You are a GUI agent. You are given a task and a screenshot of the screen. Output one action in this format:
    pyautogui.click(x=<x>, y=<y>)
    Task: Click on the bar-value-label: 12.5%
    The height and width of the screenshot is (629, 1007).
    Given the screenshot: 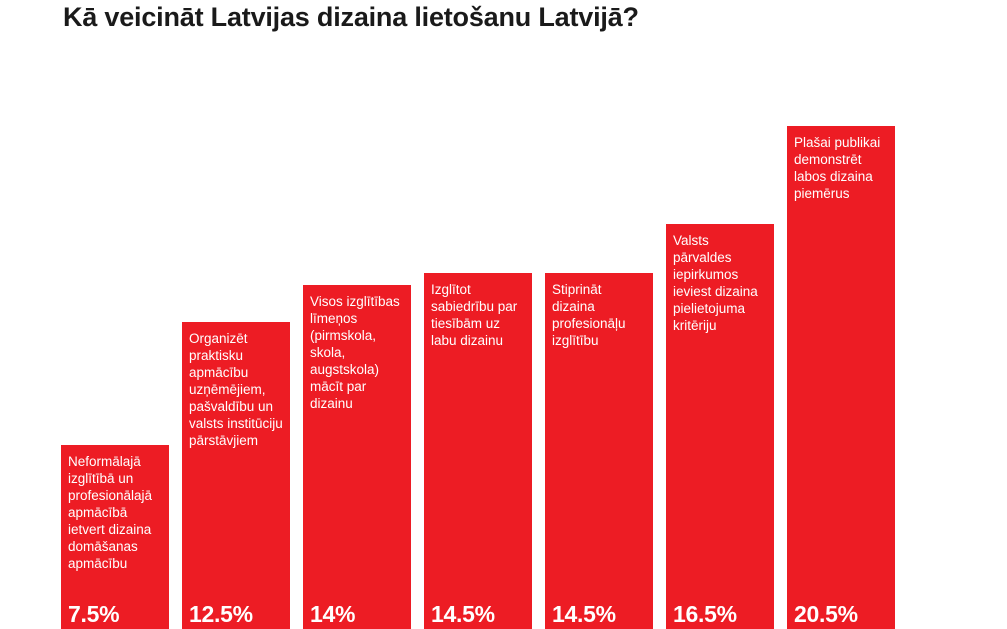 What is the action you would take?
    pyautogui.click(x=221, y=613)
    